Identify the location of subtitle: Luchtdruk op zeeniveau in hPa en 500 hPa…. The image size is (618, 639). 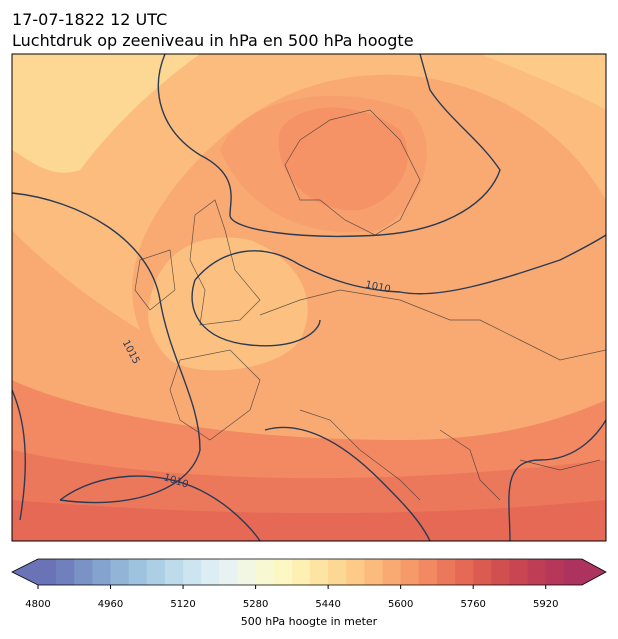
(213, 40).